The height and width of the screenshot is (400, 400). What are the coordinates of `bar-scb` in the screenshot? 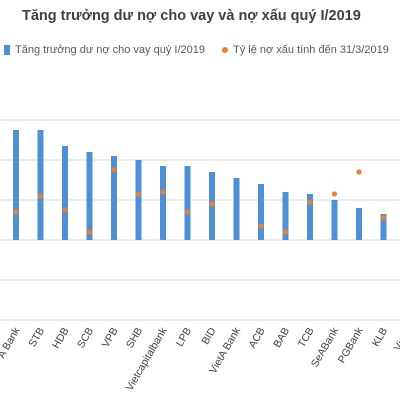 It's located at (89, 196).